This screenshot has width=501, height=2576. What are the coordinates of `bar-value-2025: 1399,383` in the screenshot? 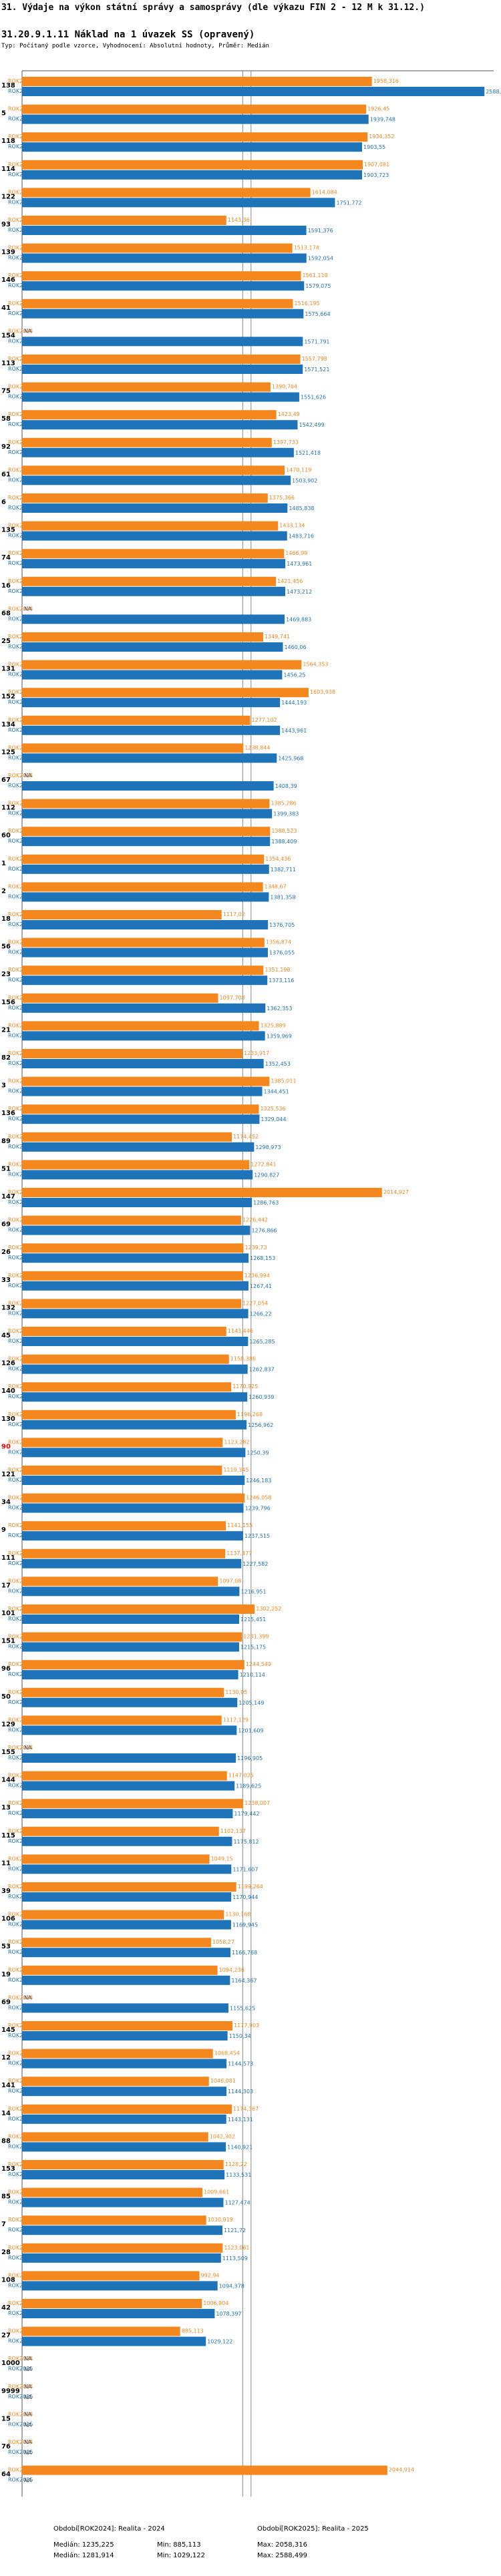 It's located at (286, 814).